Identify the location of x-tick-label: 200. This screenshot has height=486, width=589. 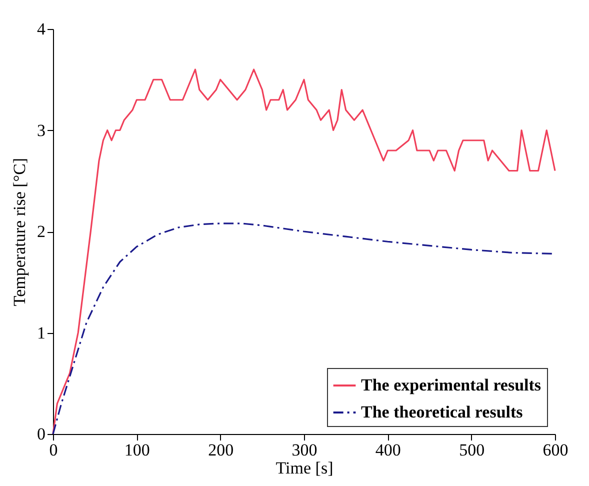
(221, 450).